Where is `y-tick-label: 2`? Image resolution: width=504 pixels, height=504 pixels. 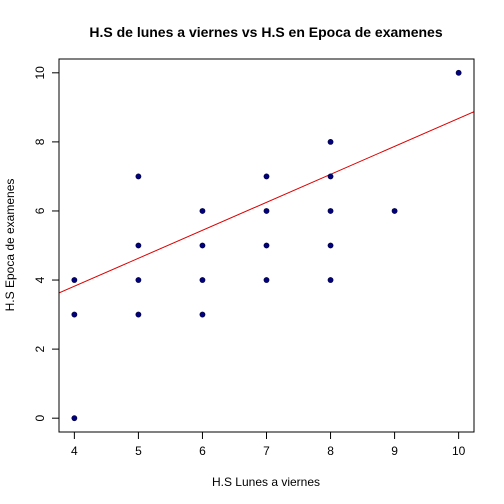 y-tick-label: 2 is located at coordinates (40, 348).